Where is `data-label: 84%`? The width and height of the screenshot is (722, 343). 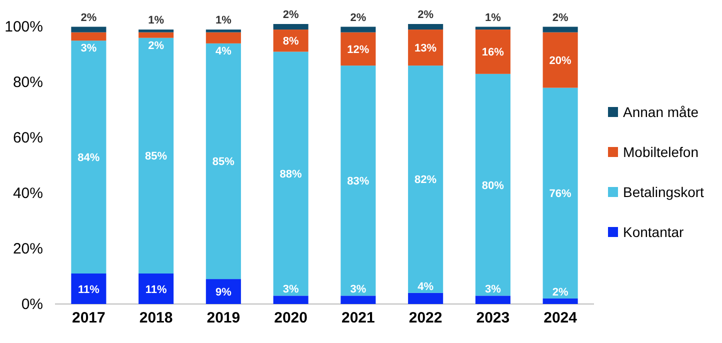 data-label: 84% is located at coordinates (89, 158).